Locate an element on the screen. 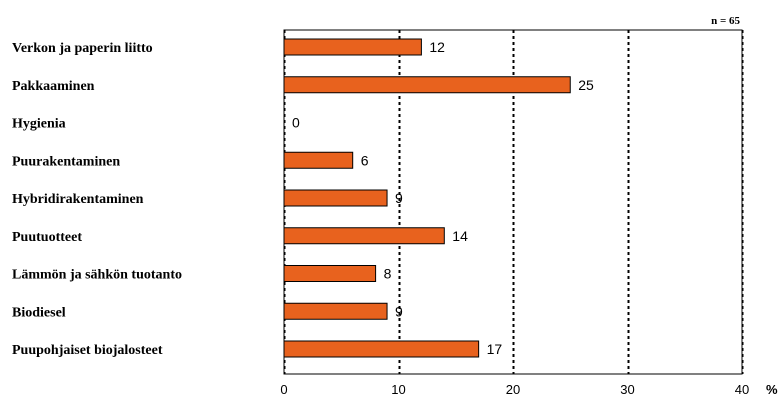 This screenshot has height=396, width=782. sample-size-note: n = 65 is located at coordinates (725, 21).